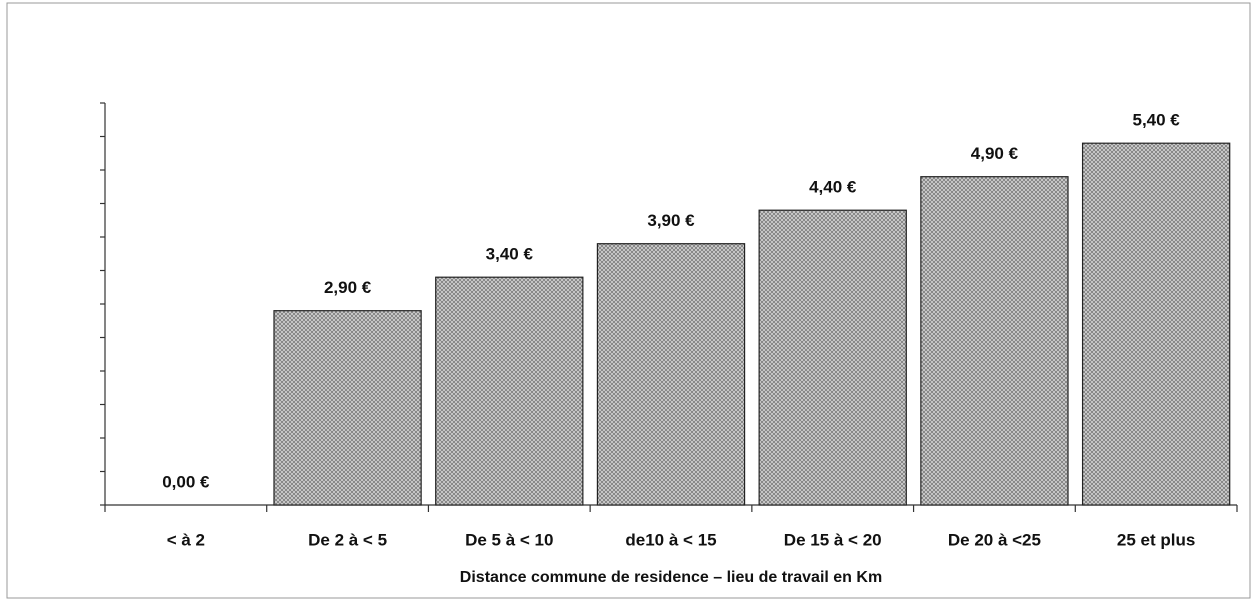 This screenshot has width=1255, height=602. Describe the element at coordinates (833, 539) in the screenshot. I see `x-tick-label: De 15 à < 20` at that location.